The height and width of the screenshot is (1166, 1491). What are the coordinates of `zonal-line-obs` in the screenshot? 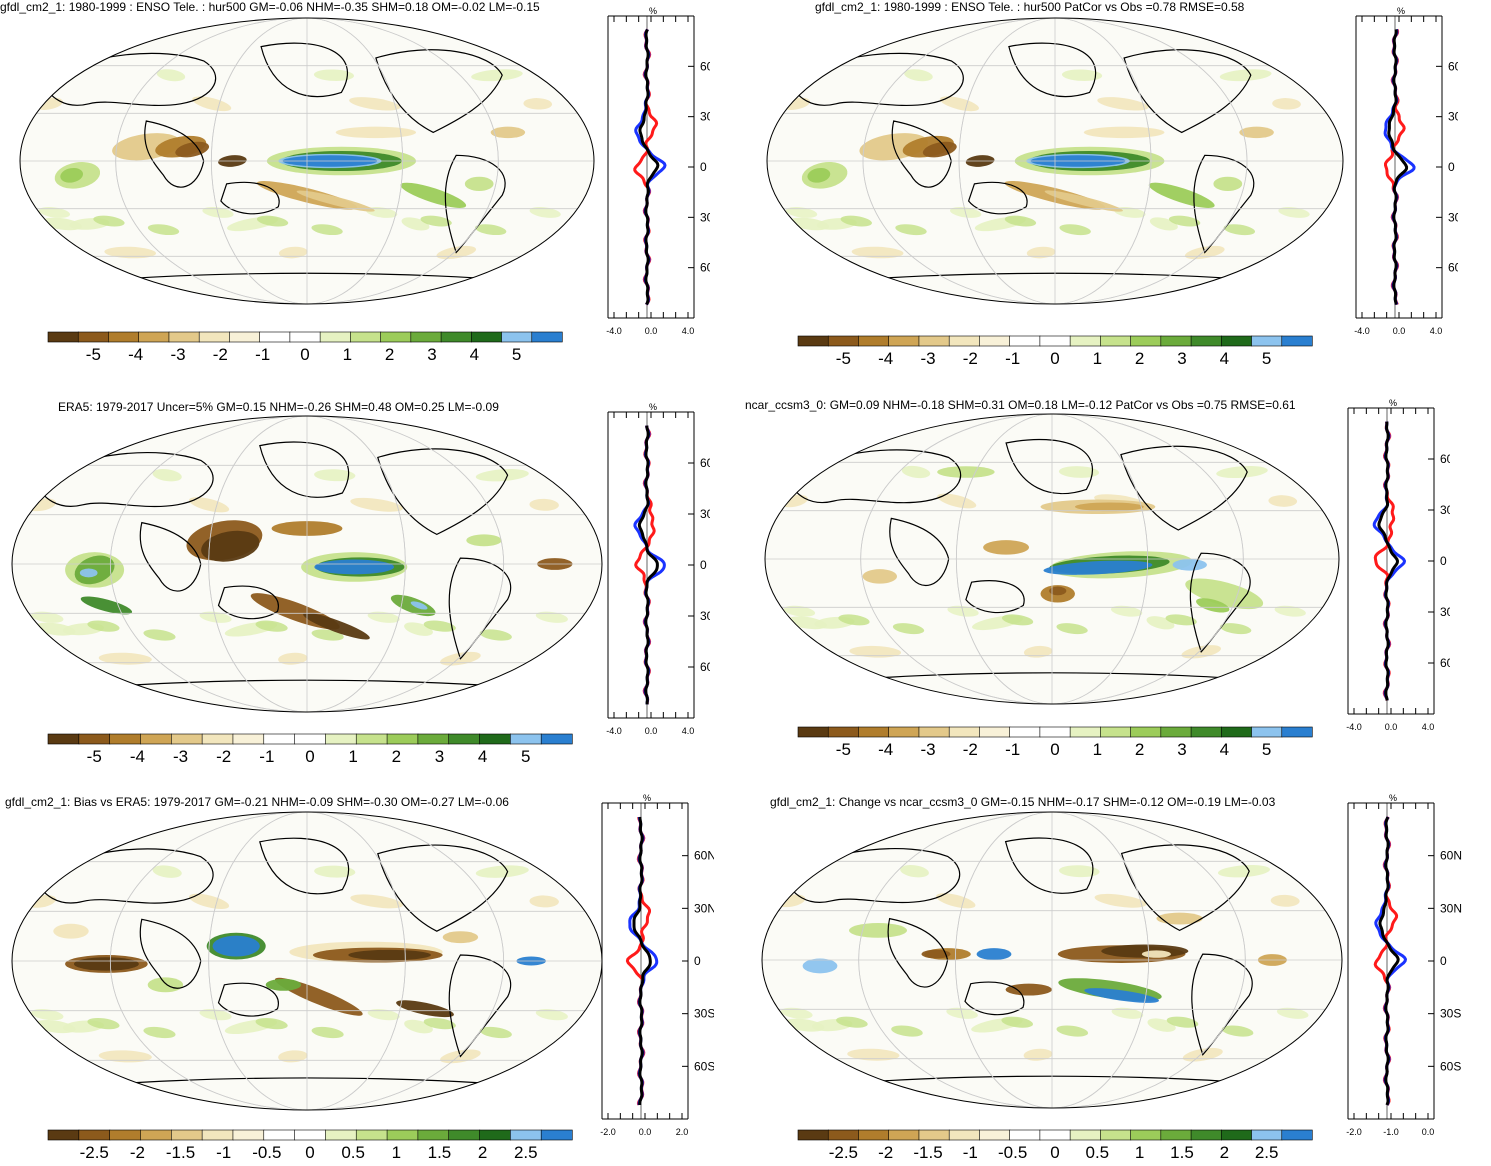 It's located at (643, 961).